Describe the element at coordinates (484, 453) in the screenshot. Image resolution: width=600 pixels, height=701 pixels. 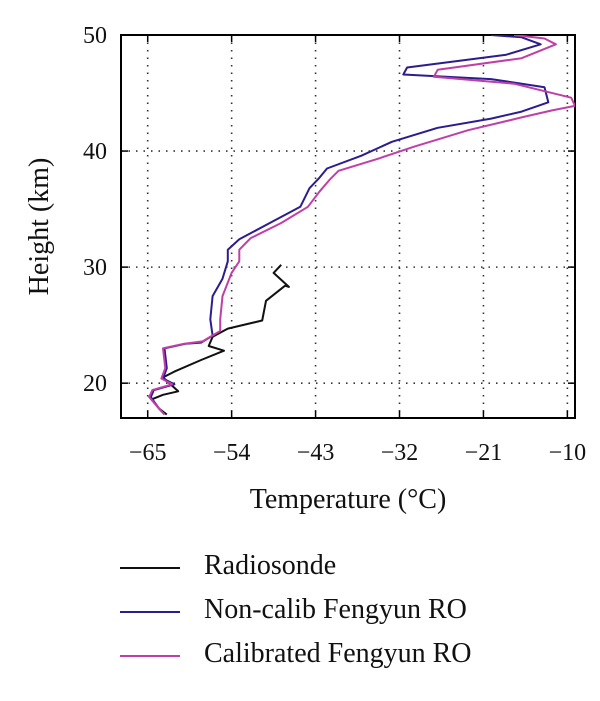
I see `x-tick-label: −21` at that location.